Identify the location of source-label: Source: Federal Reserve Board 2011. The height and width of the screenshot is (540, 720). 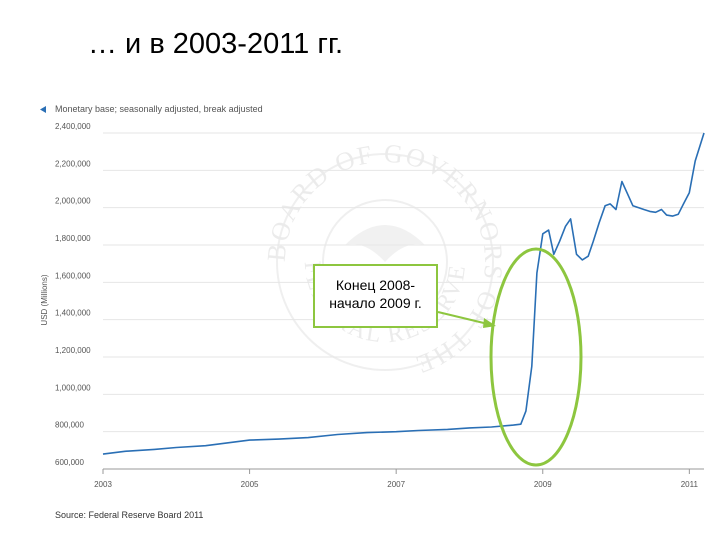
(129, 515).